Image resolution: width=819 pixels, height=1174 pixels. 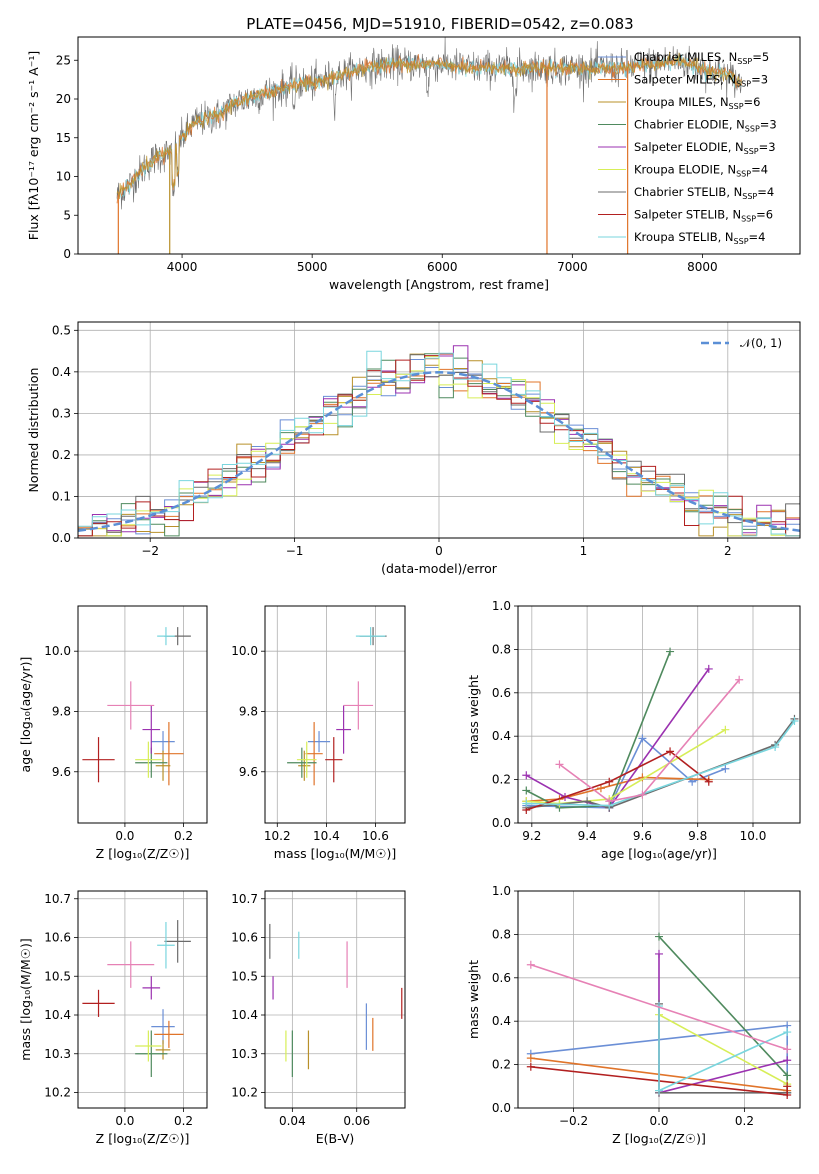 What do you see at coordinates (684, 237) in the screenshot?
I see `legend-label: Kroupa STELIB, N` at bounding box center [684, 237].